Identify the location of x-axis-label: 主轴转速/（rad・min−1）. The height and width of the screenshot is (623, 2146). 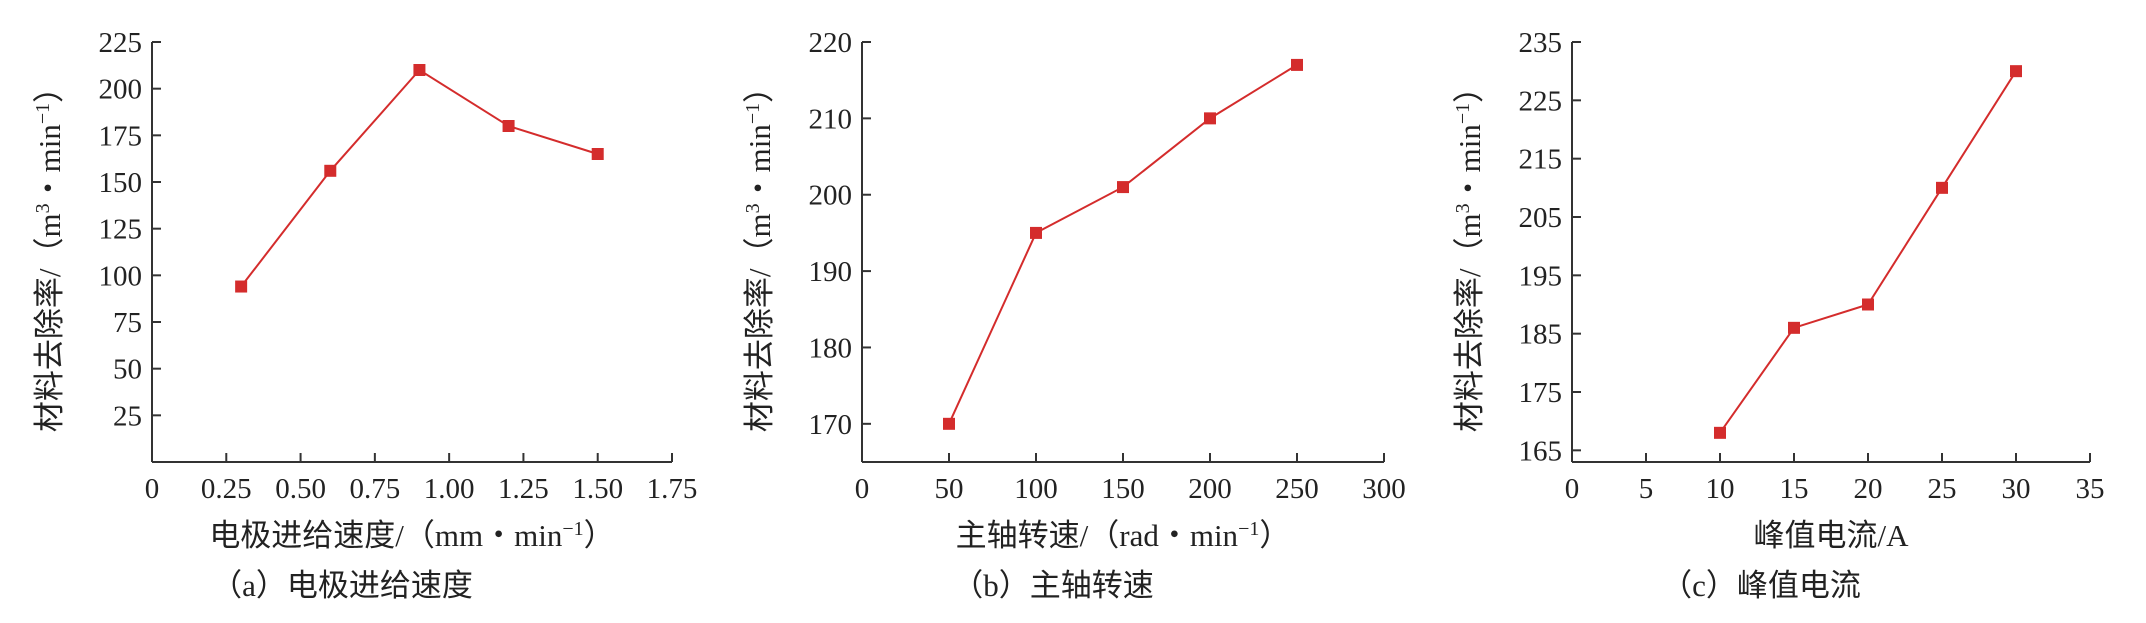
(1123, 535).